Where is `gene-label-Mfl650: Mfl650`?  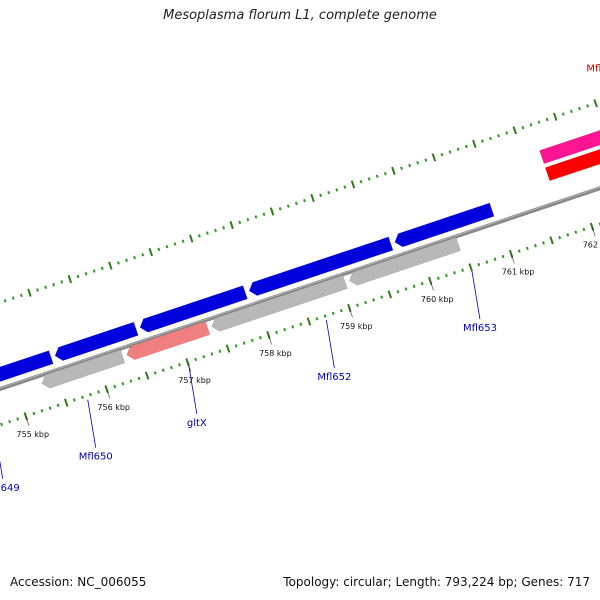
gene-label-Mfl650: Mfl650 is located at coordinates (96, 457).